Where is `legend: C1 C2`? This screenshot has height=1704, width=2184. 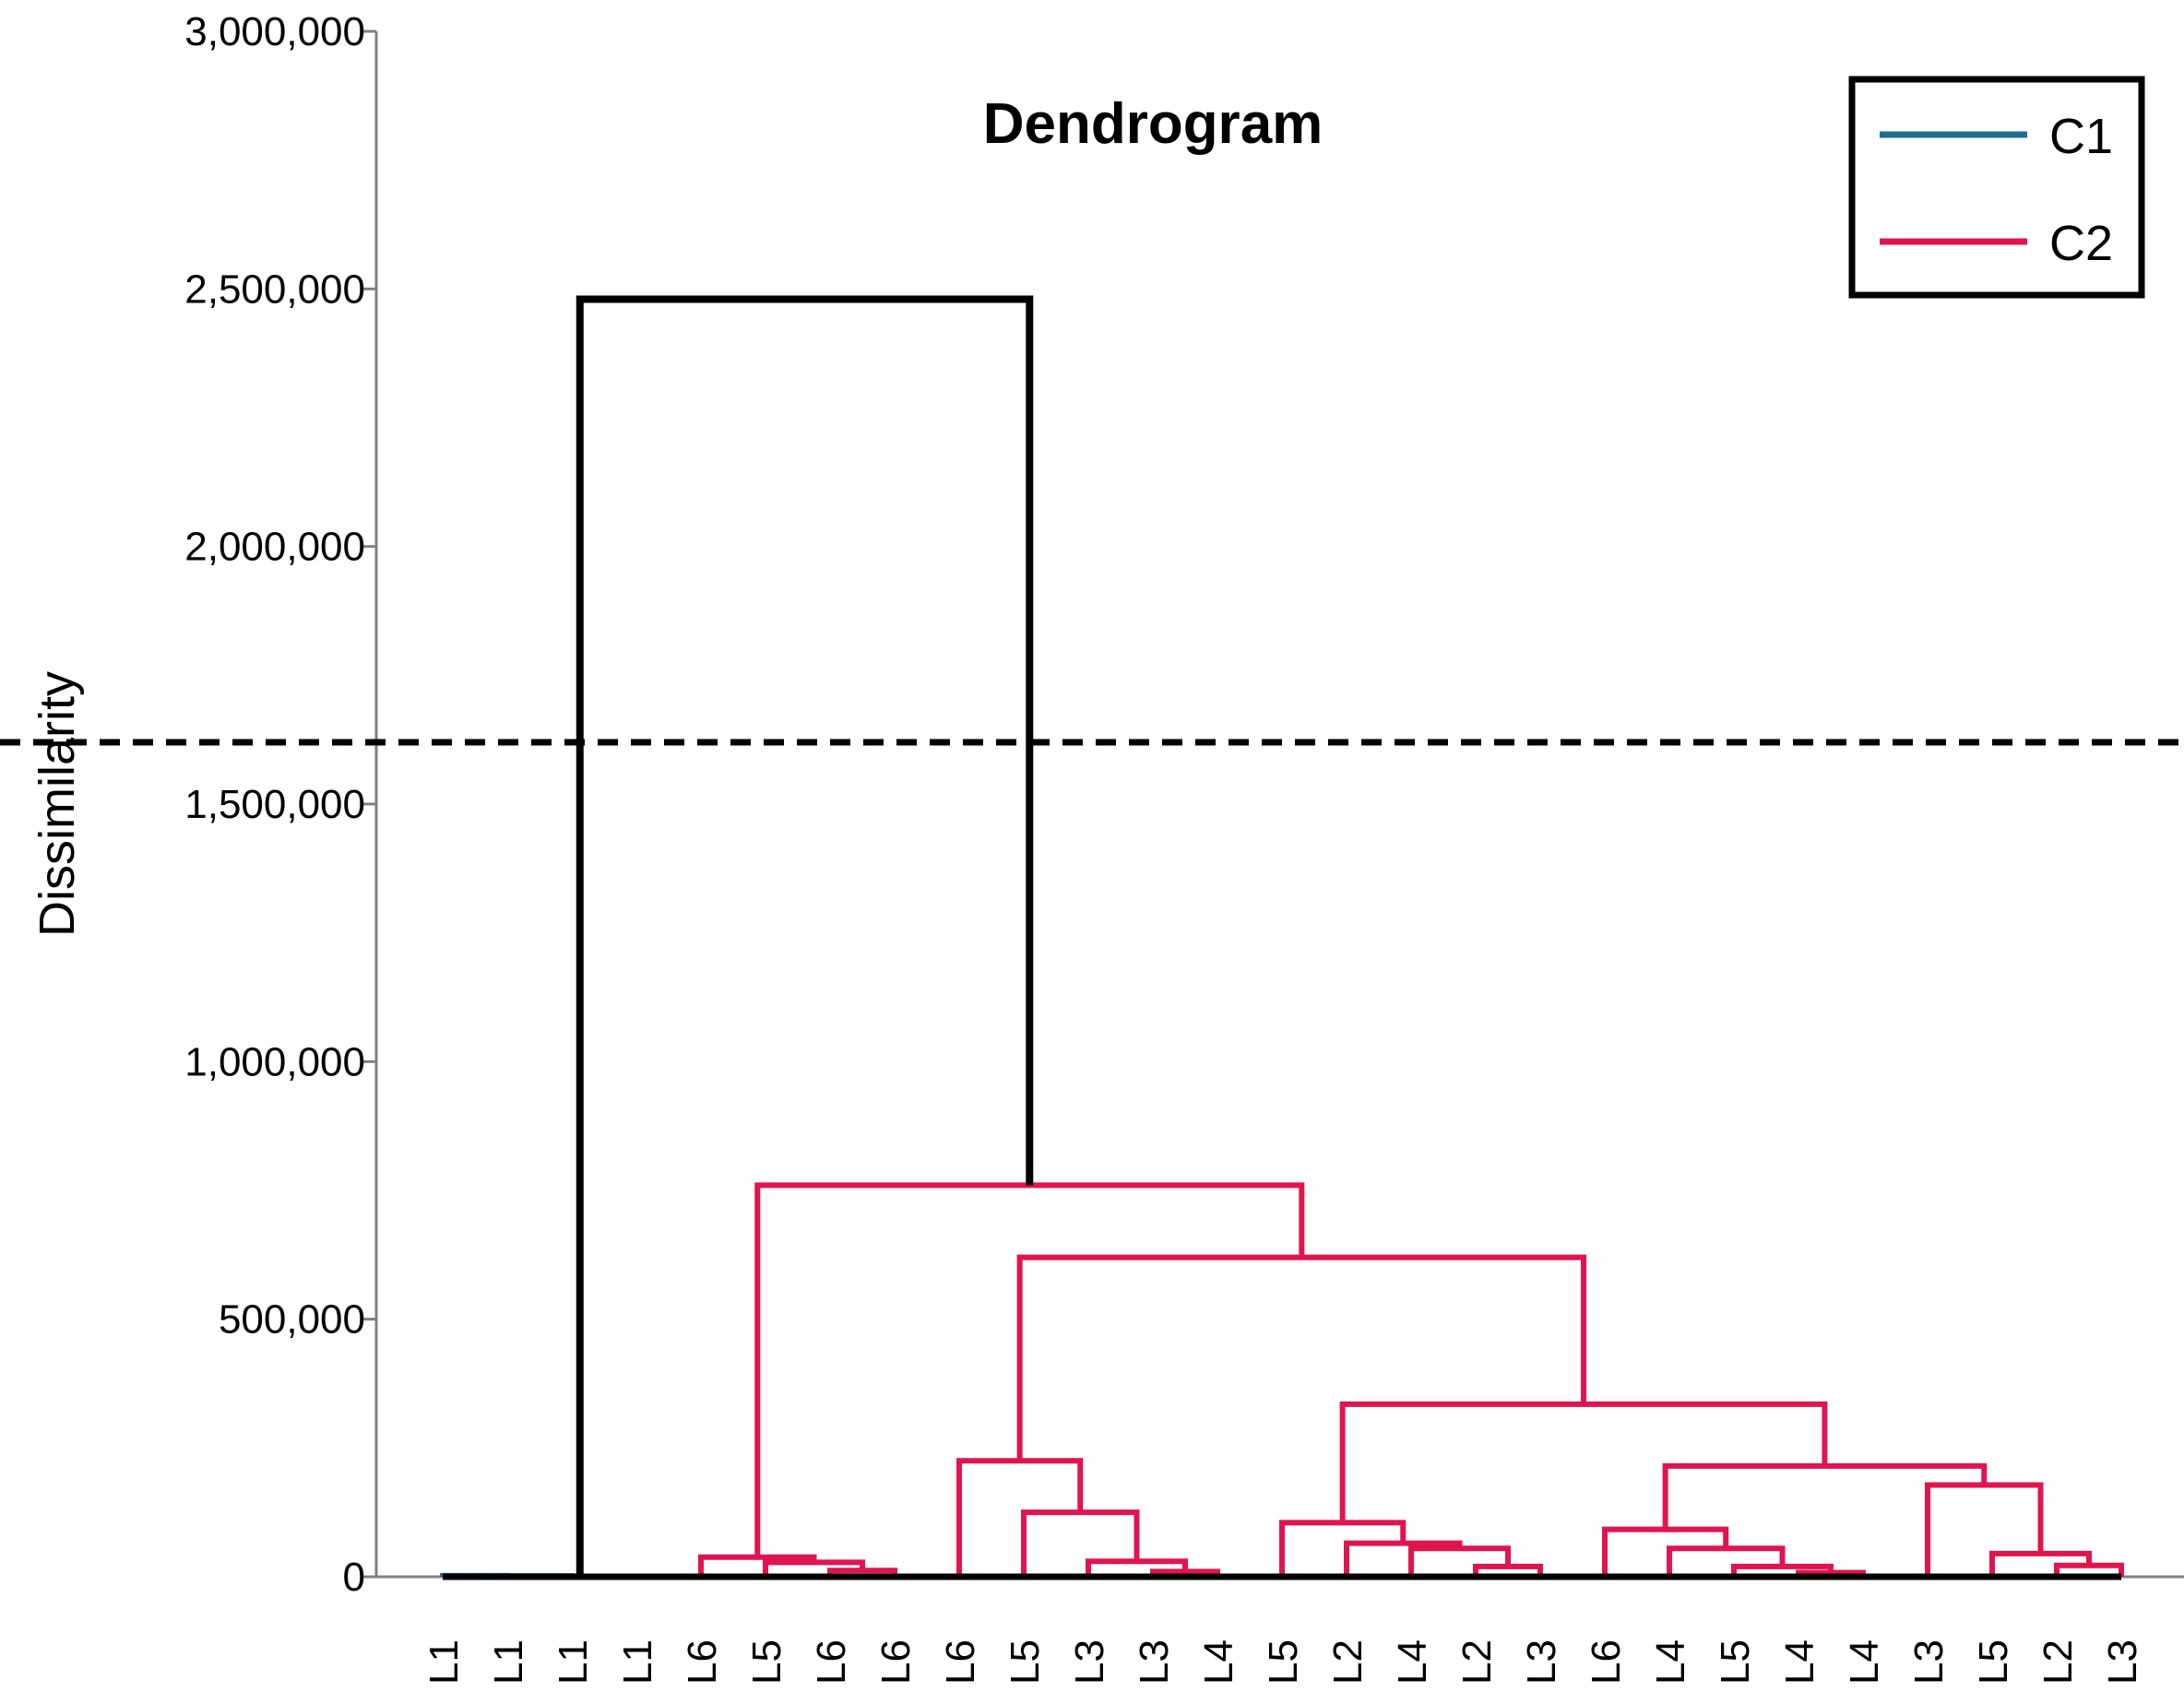
legend: C1 C2 is located at coordinates (1996, 187).